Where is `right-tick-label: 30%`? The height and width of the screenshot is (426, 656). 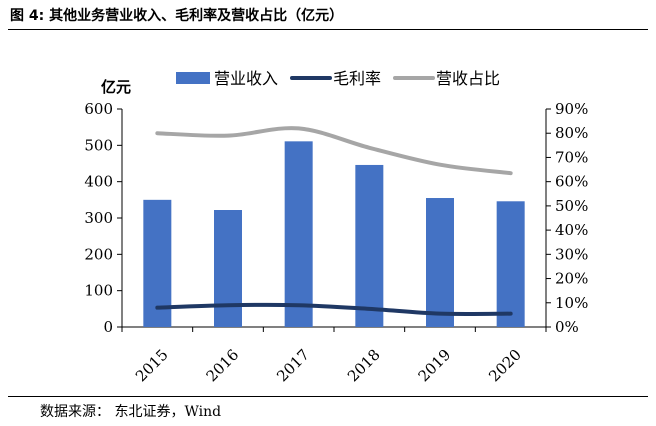
right-tick-label: 30% is located at coordinates (571, 254).